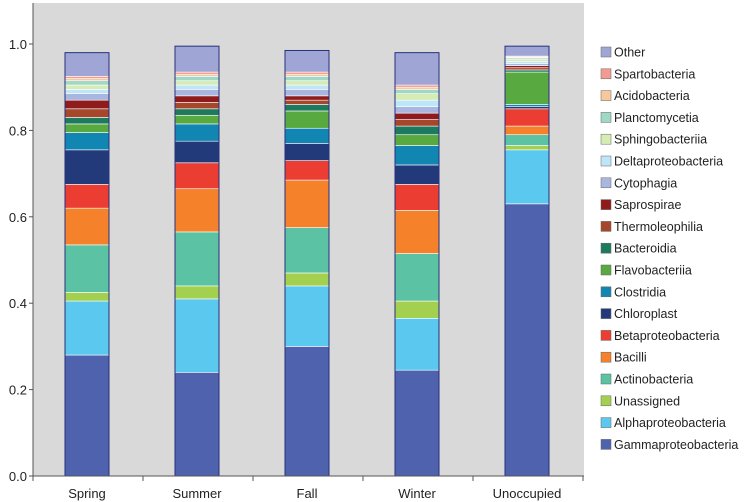 The height and width of the screenshot is (502, 748). I want to click on y-tick-label: 0.4, so click(18, 303).